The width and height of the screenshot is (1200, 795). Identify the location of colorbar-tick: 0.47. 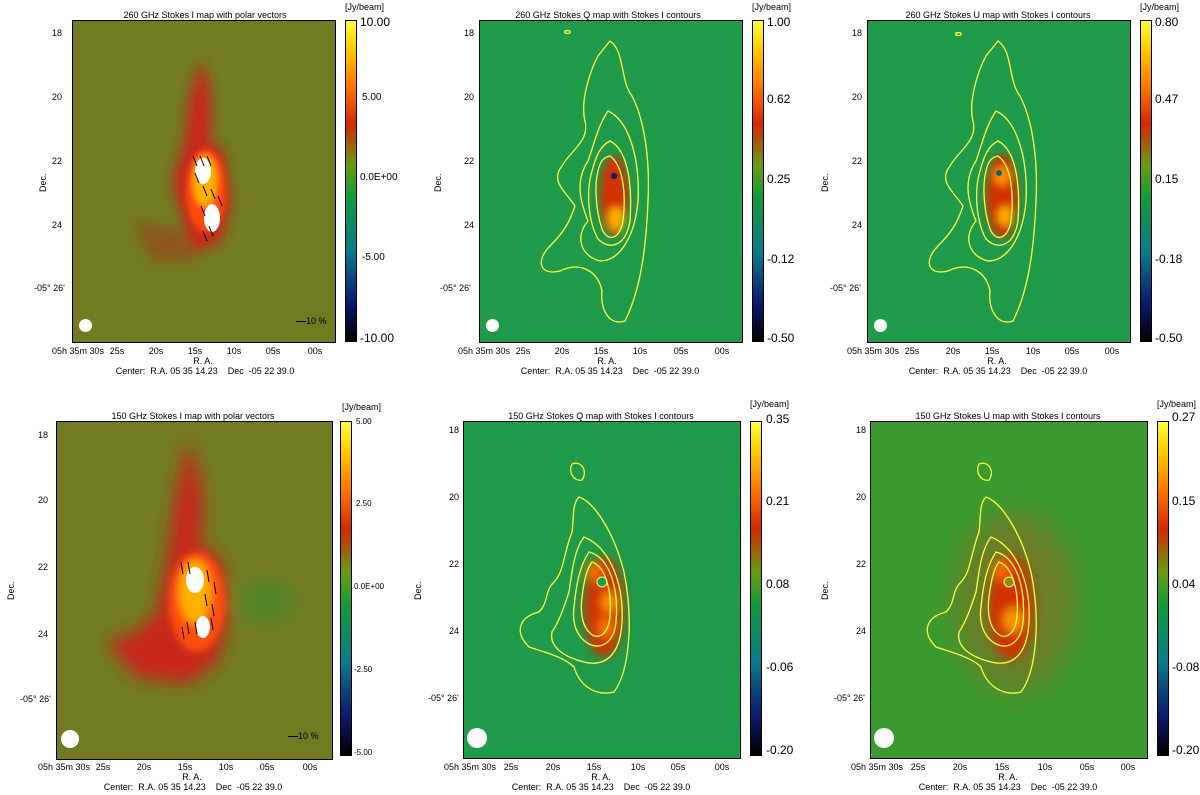
(1167, 99).